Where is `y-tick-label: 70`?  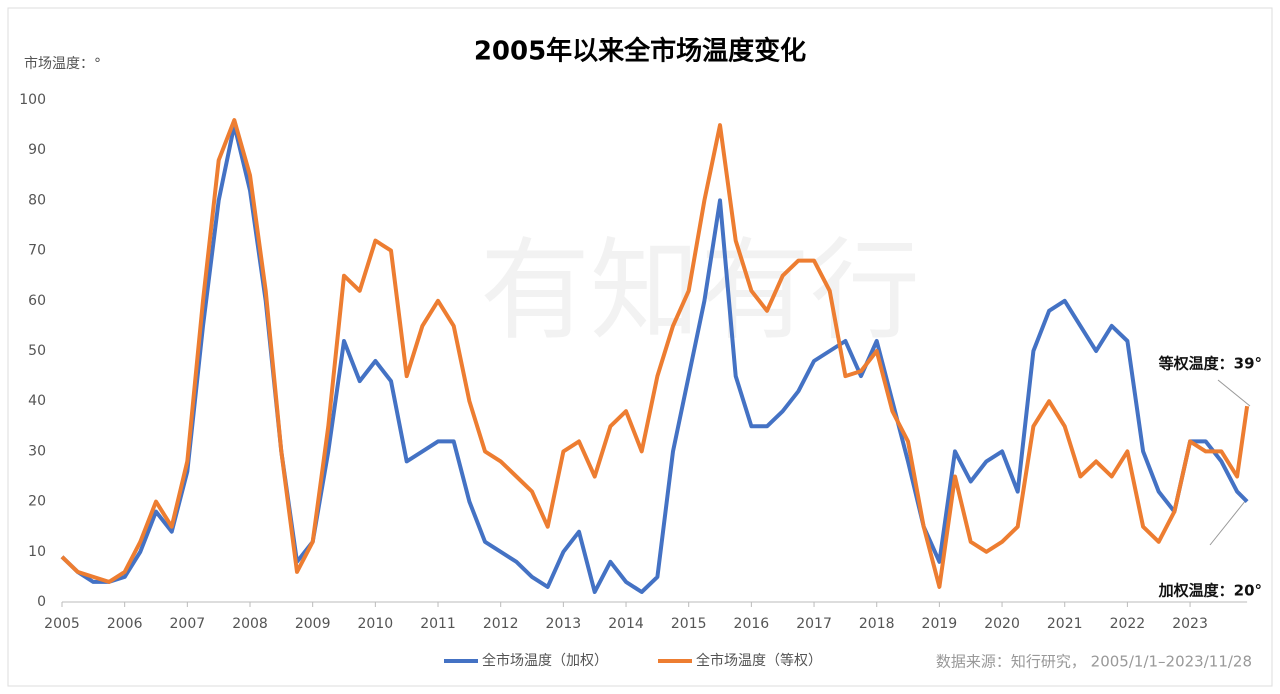 y-tick-label: 70 is located at coordinates (37, 251).